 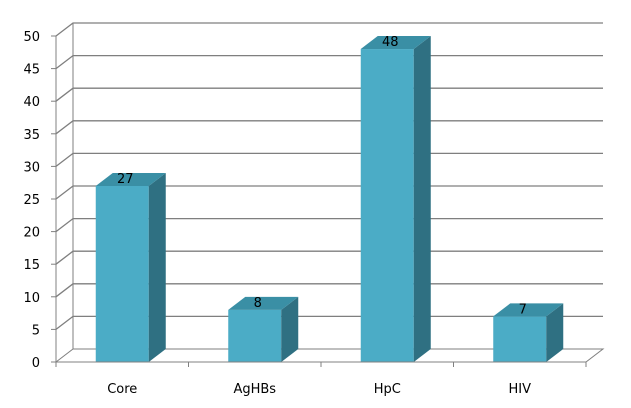 I want to click on data-label: 8, so click(x=258, y=303).